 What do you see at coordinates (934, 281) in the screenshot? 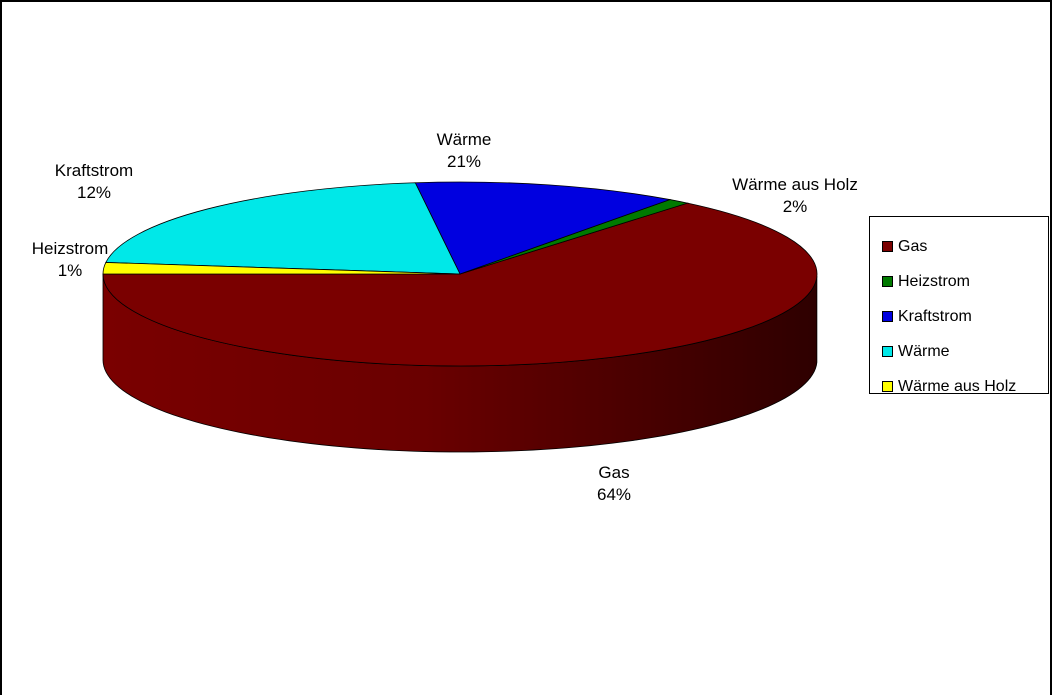
I see `legend-label-heizstrom: Heizstrom` at bounding box center [934, 281].